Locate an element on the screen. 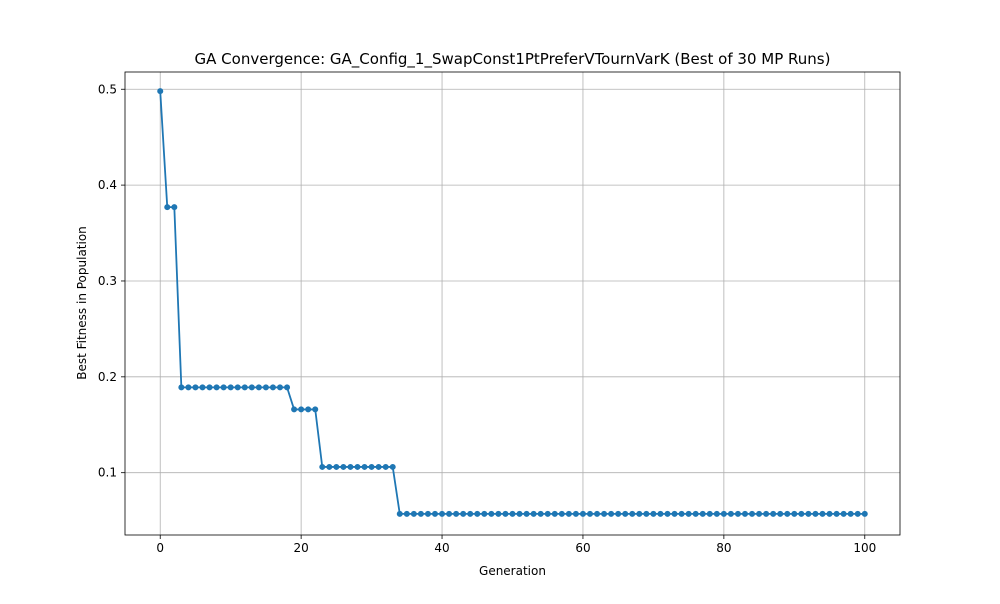 The image size is (1000, 604). y-axis-label: Best Fitness in Population is located at coordinates (82, 303).